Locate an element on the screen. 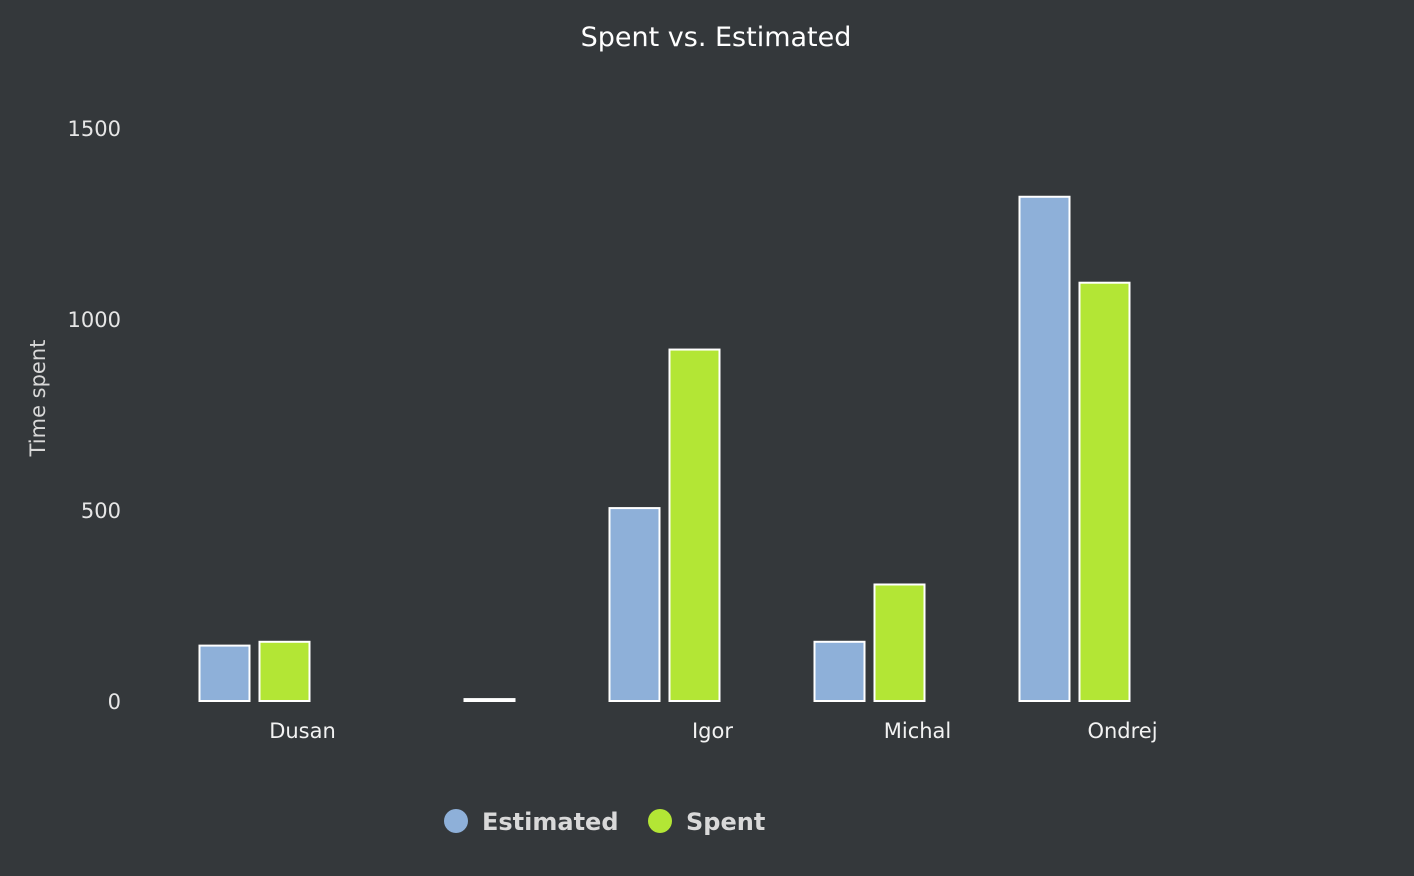  y-tick-label: 0 is located at coordinates (114, 702).